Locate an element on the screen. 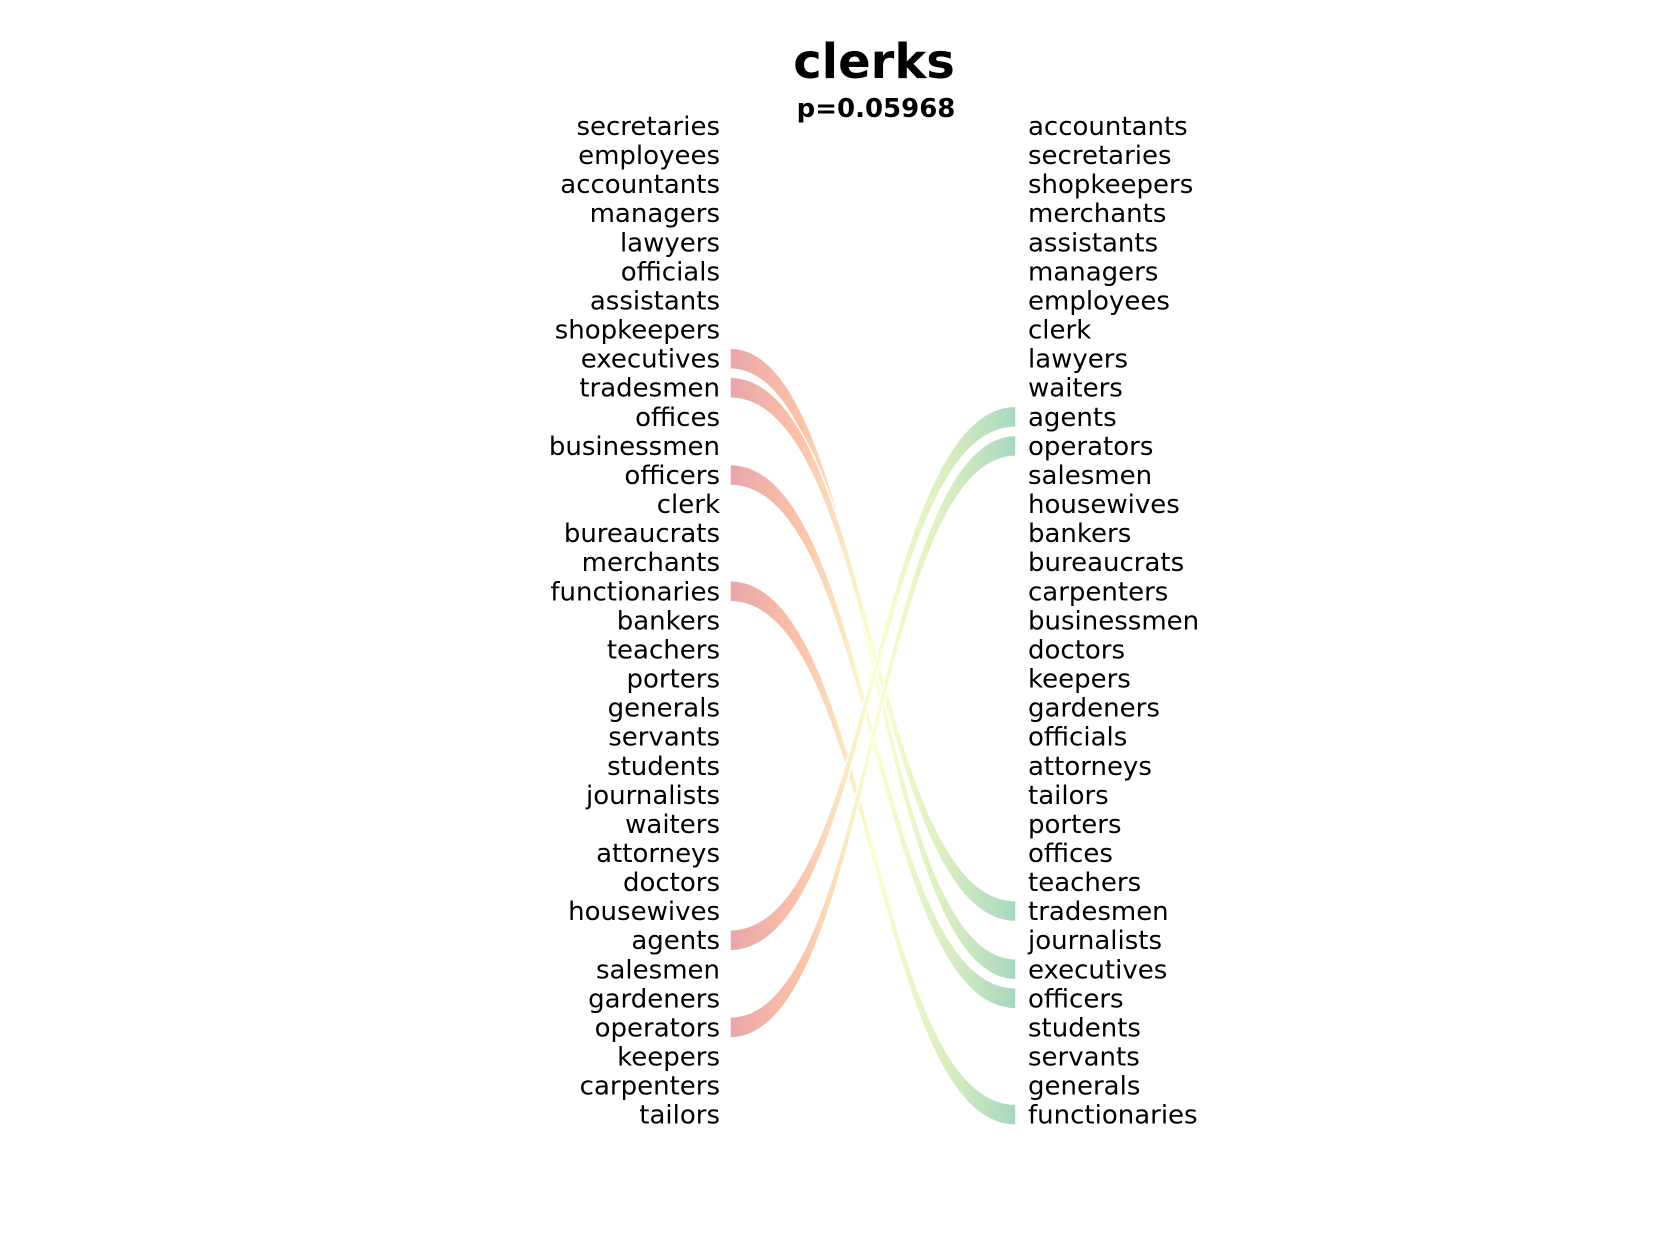  left-label-bureaucrats: bureaucrats is located at coordinates (642, 534).